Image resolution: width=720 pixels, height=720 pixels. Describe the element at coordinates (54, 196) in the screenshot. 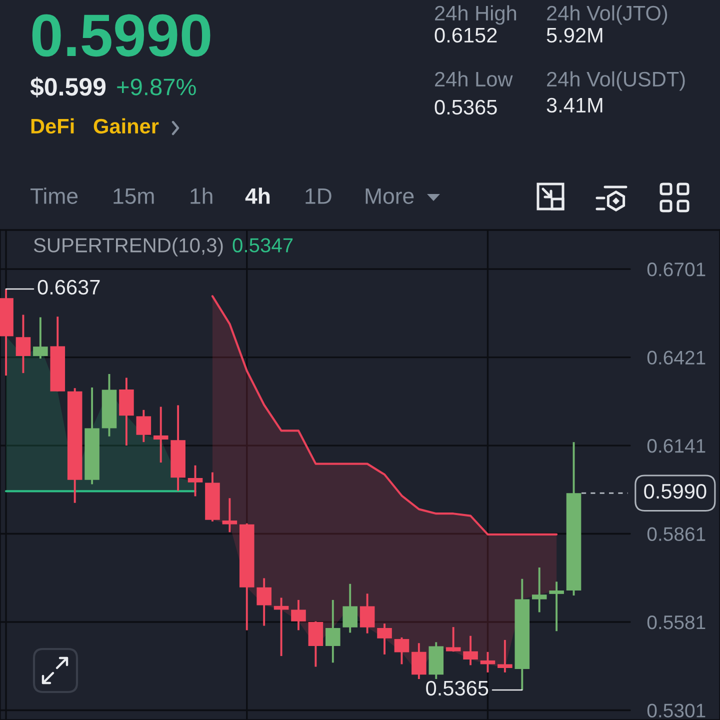

I see `text: Time` at that location.